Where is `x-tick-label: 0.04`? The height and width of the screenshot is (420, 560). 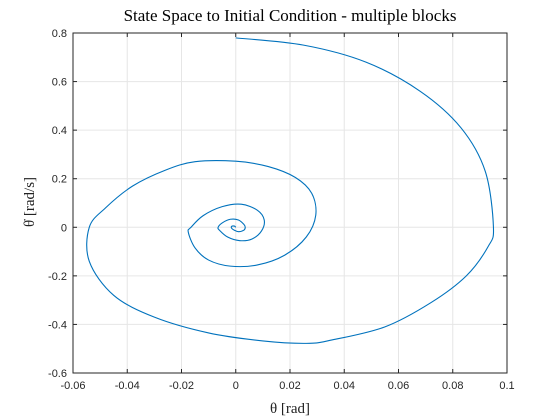
x-tick-label: 0.04 is located at coordinates (344, 386).